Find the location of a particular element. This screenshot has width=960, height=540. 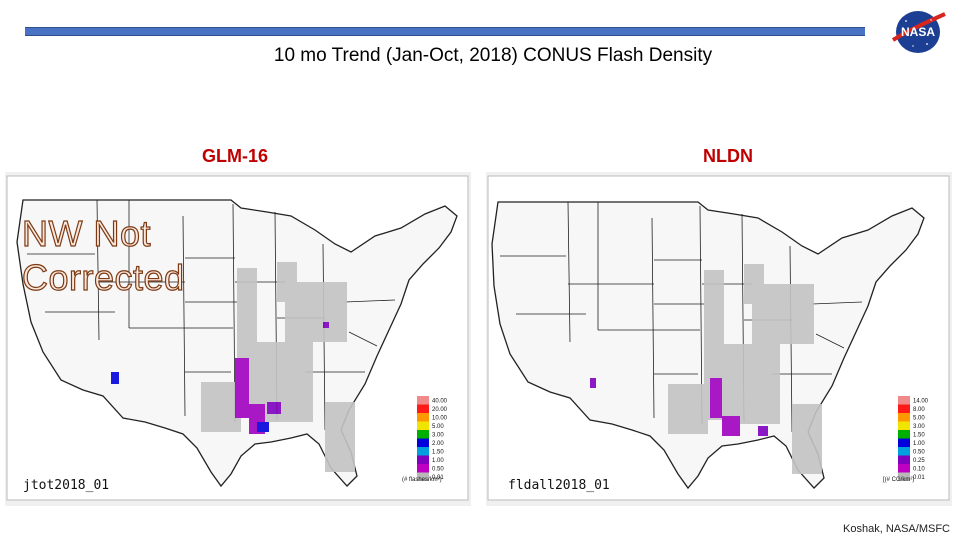

legend-value: 20.00 is located at coordinates (440, 410).